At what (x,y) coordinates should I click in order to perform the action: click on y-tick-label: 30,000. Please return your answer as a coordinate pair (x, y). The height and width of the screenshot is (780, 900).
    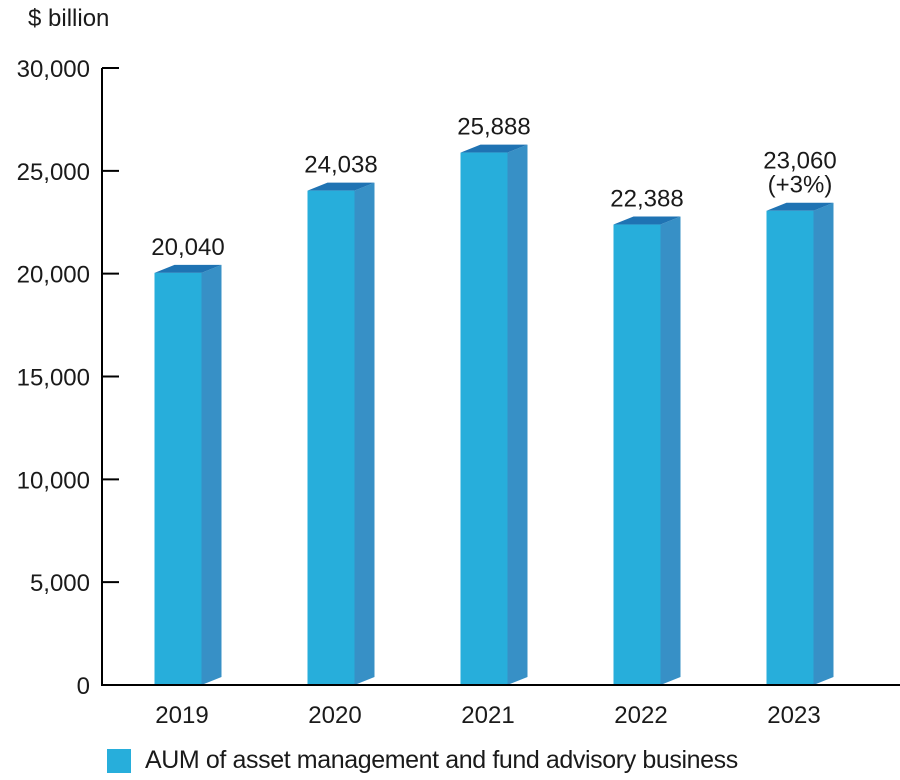
    Looking at the image, I should click on (53, 69).